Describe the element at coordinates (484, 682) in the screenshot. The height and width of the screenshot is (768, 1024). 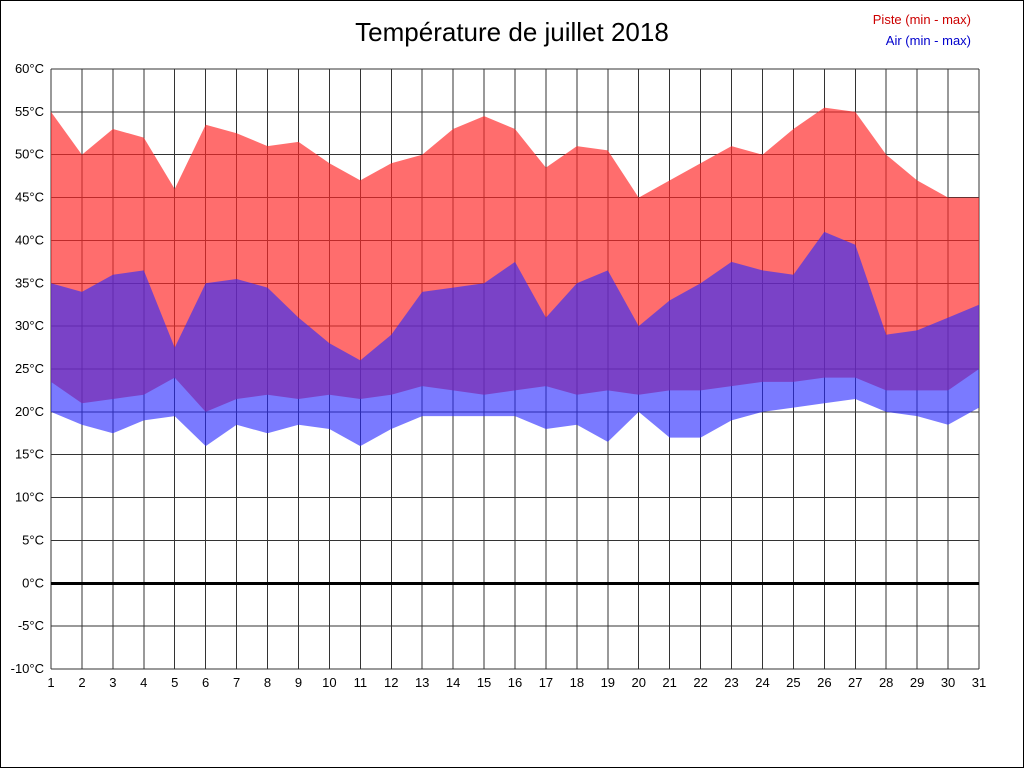
I see `x-tick-label: 15` at that location.